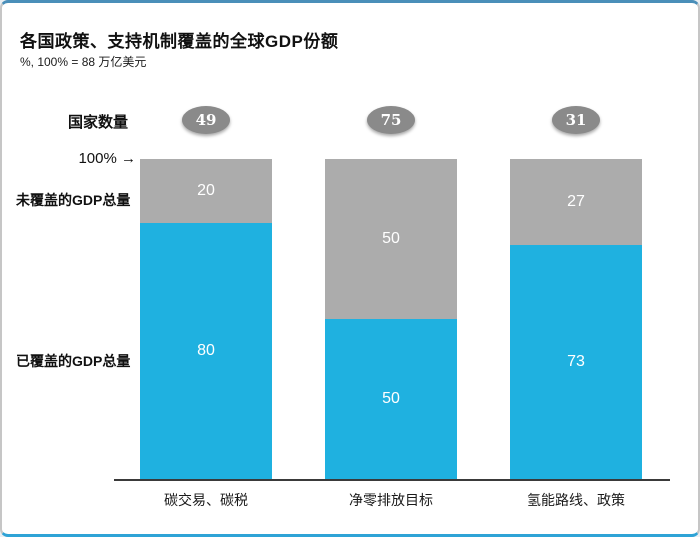  I want to click on country-count-badge: 31, so click(576, 120).